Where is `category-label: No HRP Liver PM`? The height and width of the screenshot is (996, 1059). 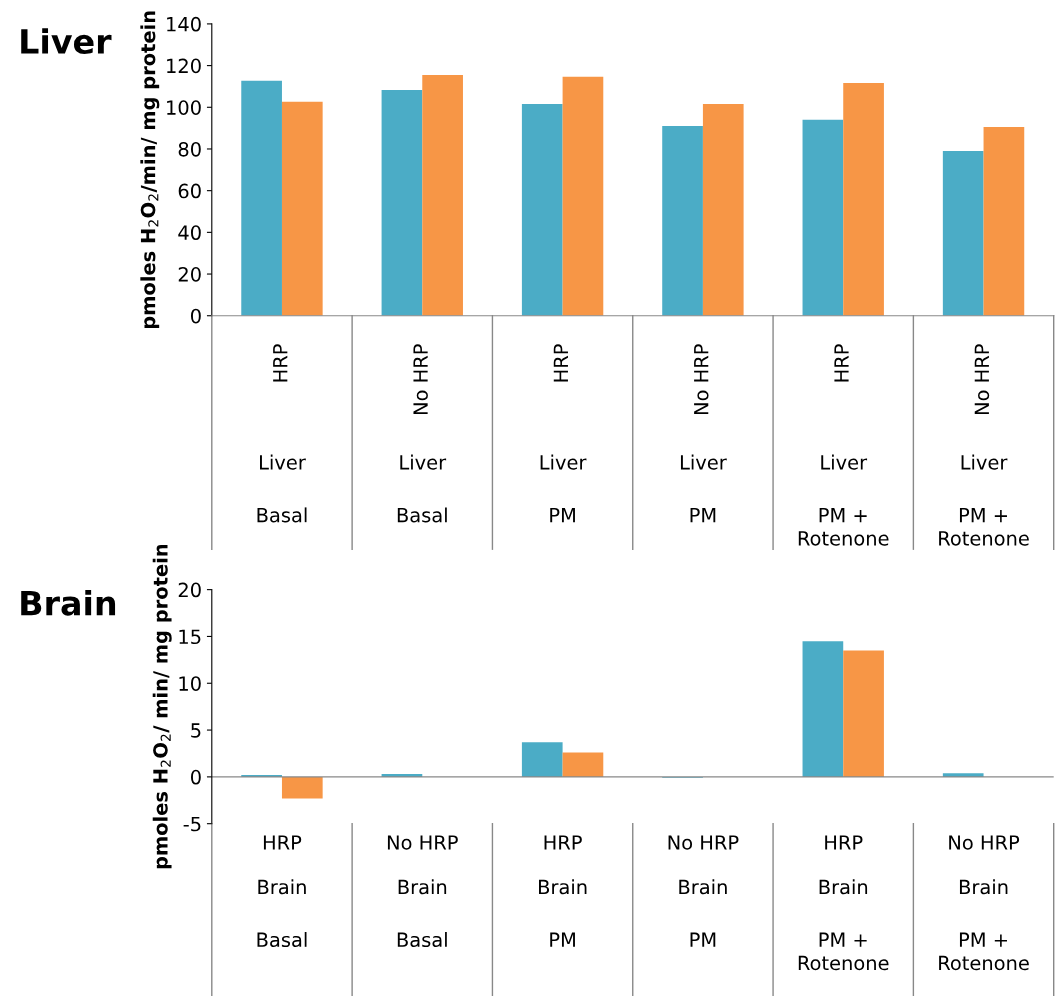 category-label: No HRP Liver PM is located at coordinates (703, 433).